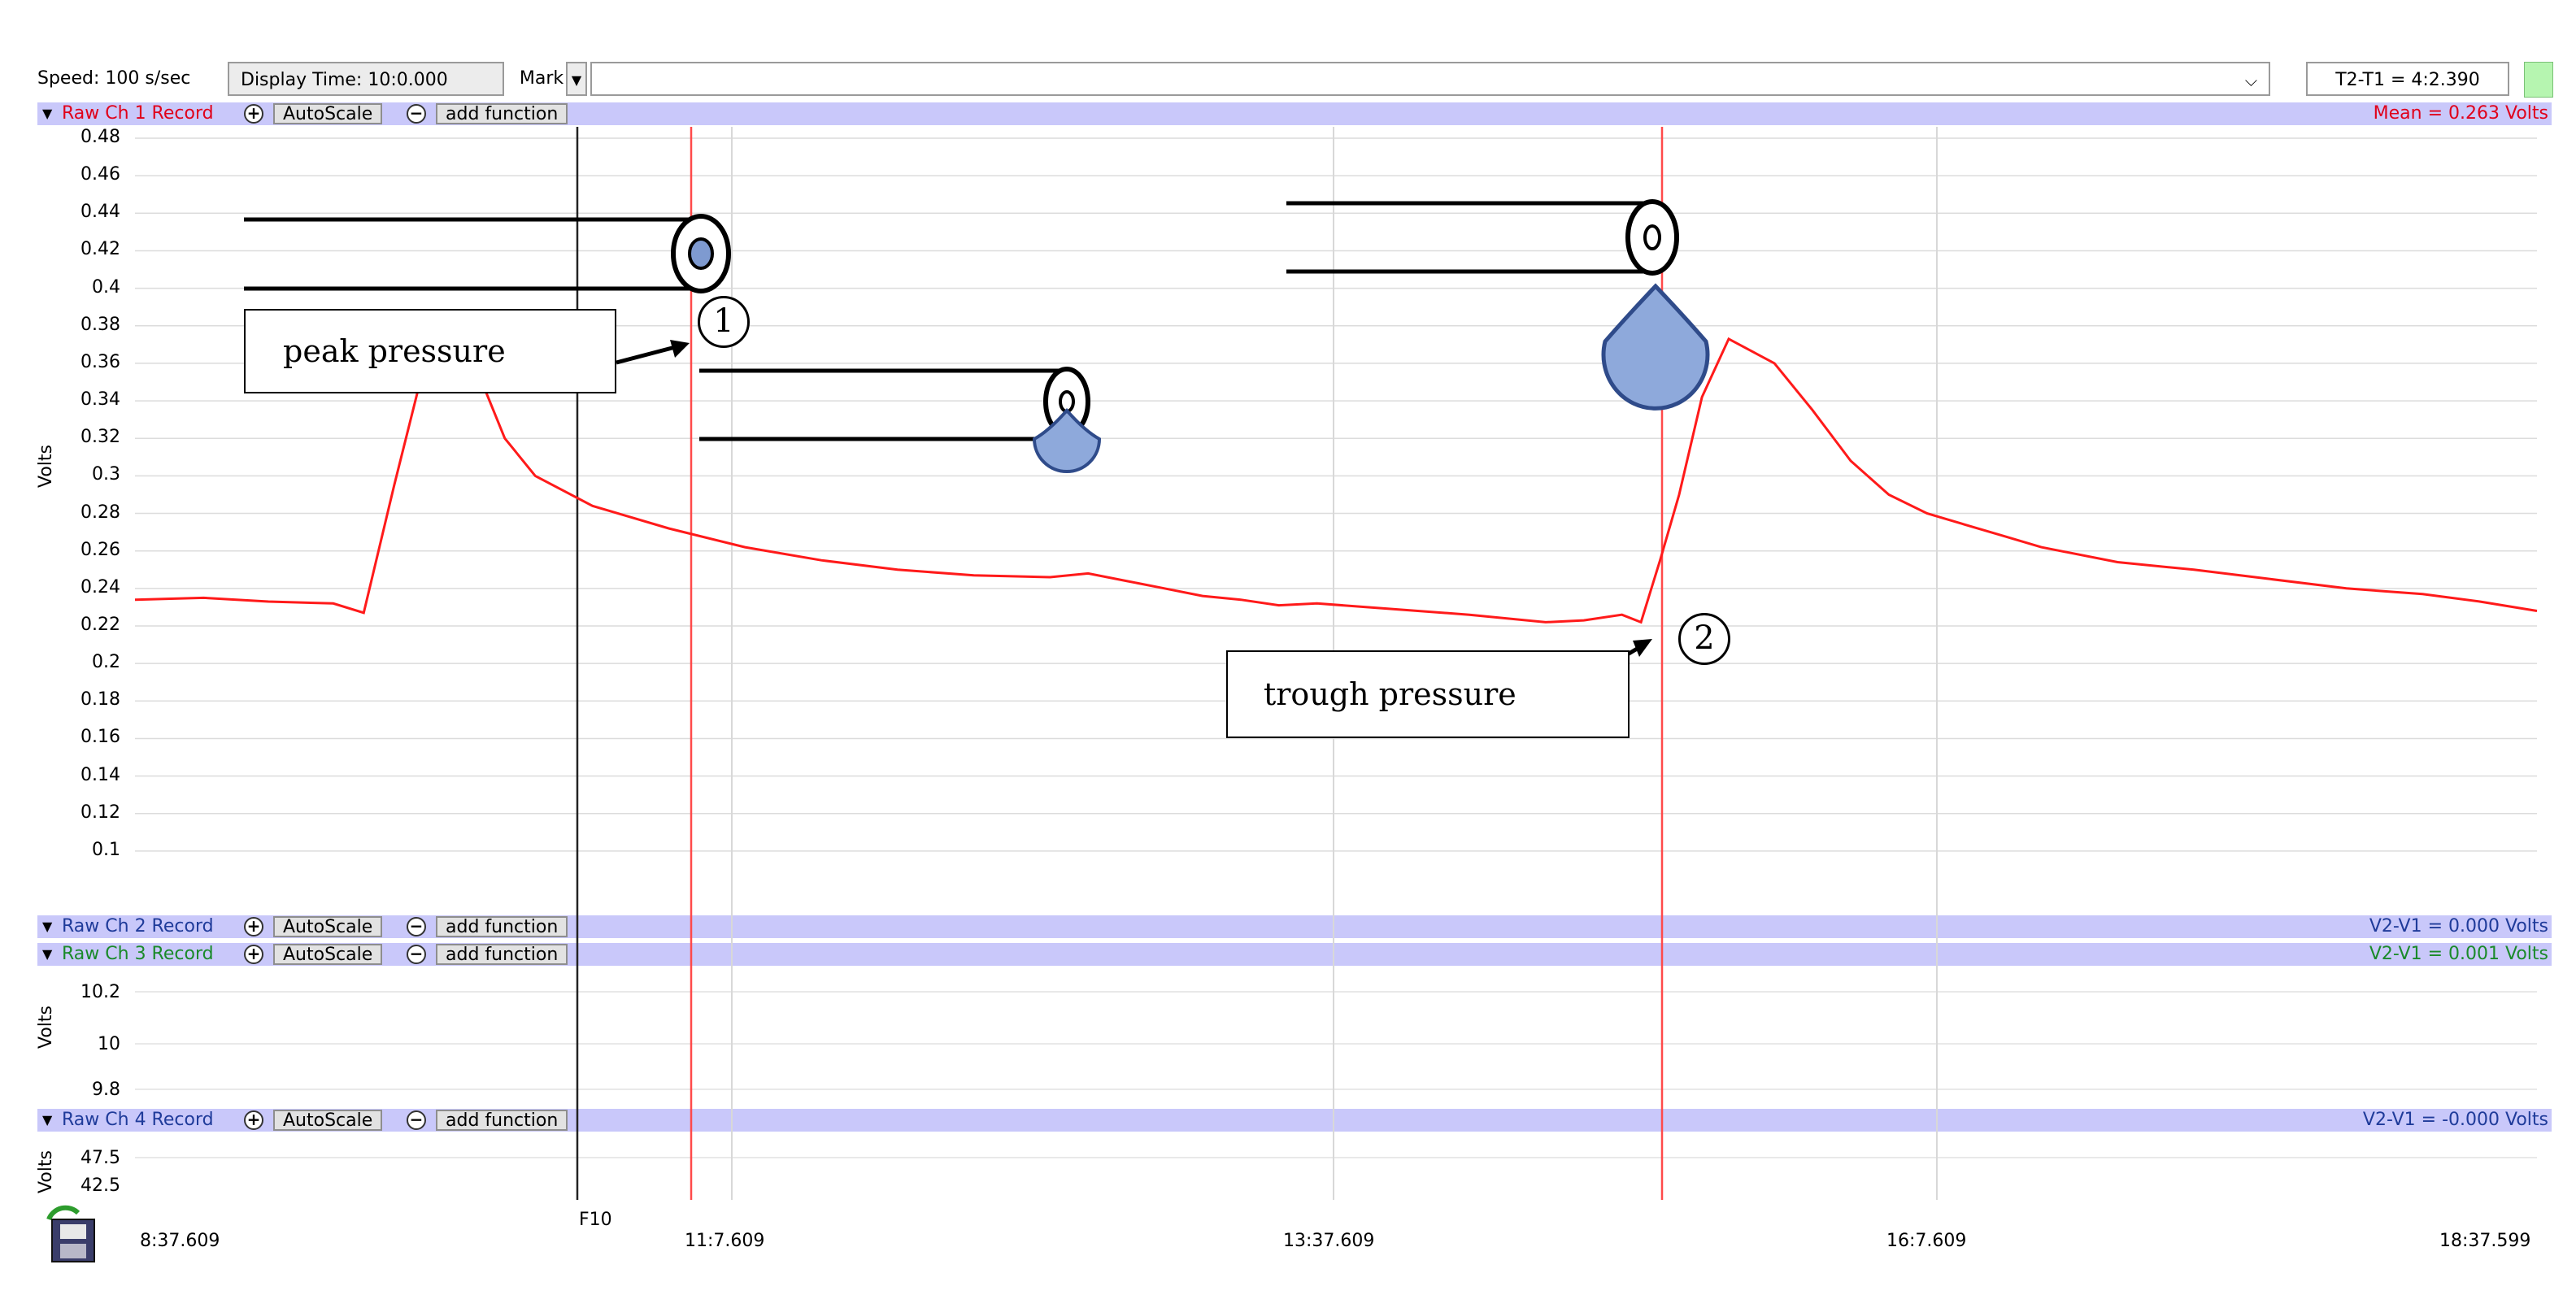 The image size is (2576, 1308). I want to click on trough-pressure-label: trough pressure, so click(1428, 694).